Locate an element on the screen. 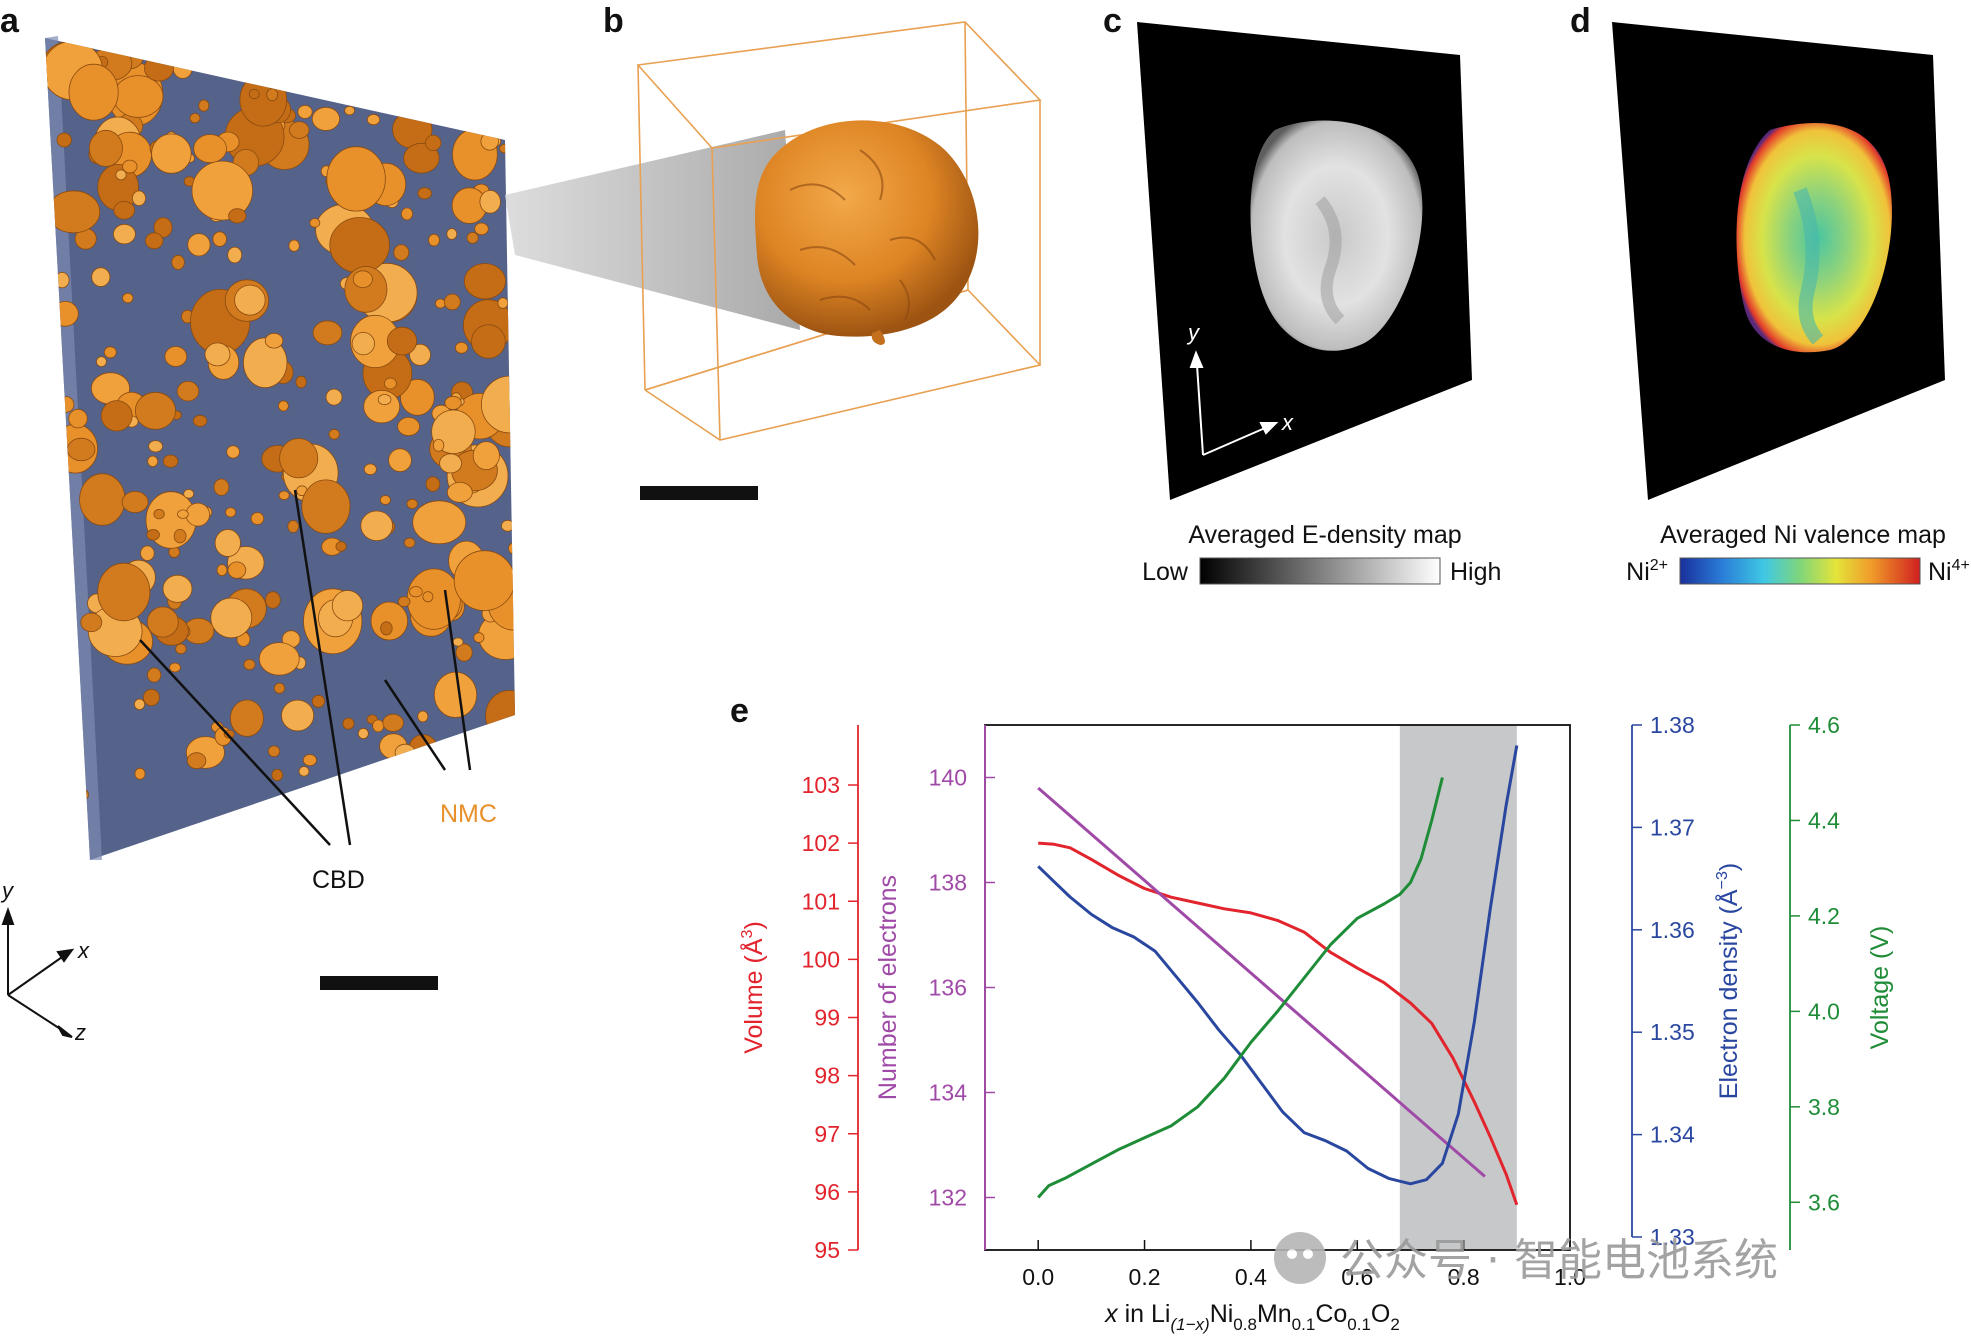 The height and width of the screenshot is (1338, 1971). y-tick-label: 138 is located at coordinates (948, 883).